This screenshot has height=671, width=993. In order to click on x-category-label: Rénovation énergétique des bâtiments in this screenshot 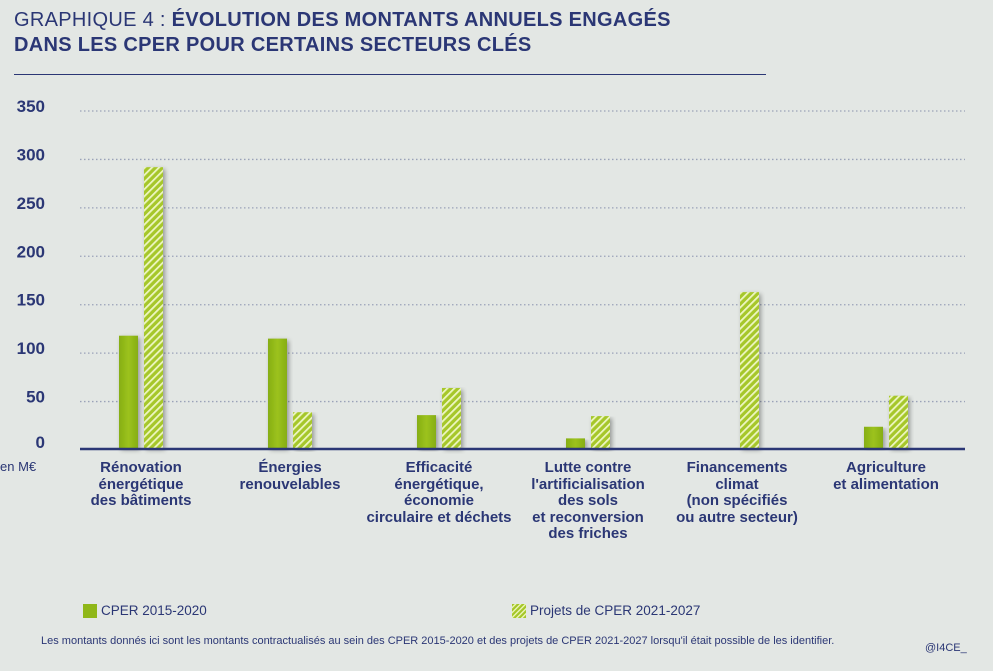, I will do `click(141, 484)`.